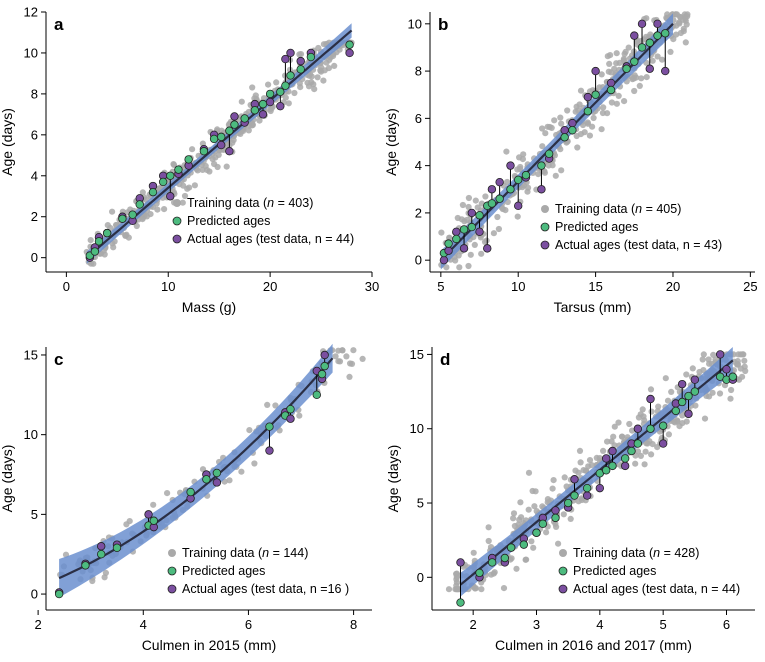 The height and width of the screenshot is (662, 765). Describe the element at coordinates (209, 645) in the screenshot. I see `x-axis-label: Culmen in 2015 (mm)` at that location.